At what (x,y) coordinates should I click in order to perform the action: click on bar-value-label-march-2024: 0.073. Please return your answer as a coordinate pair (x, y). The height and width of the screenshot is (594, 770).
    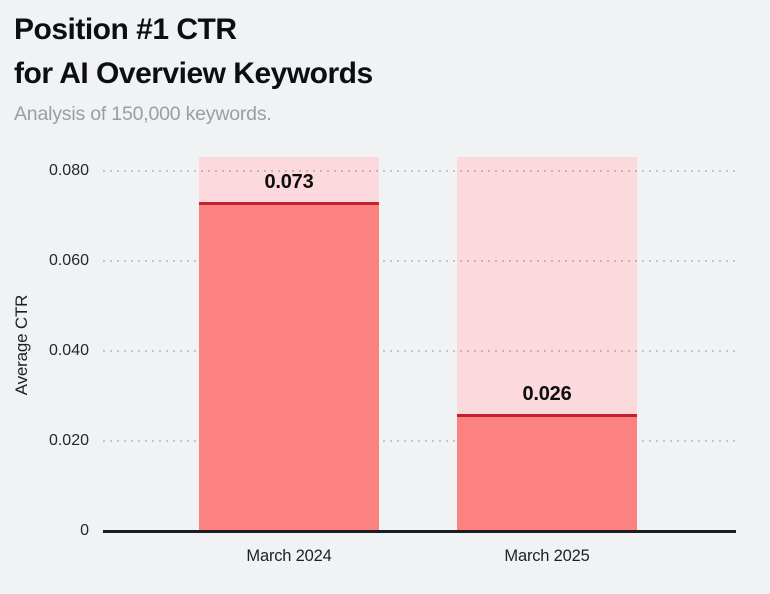
    Looking at the image, I should click on (289, 182).